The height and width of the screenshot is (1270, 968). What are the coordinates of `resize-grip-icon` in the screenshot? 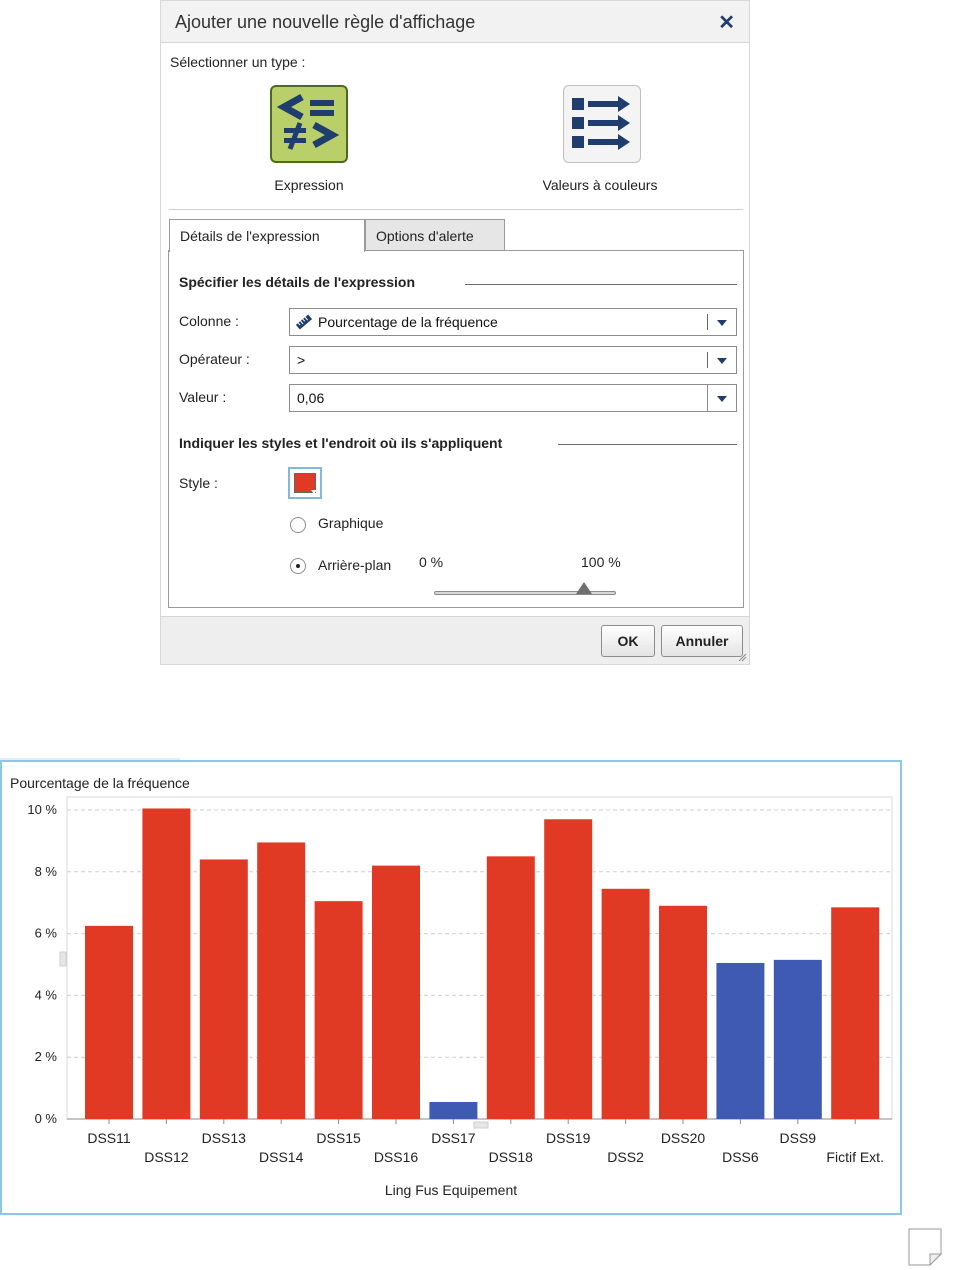 It's located at (742, 657).